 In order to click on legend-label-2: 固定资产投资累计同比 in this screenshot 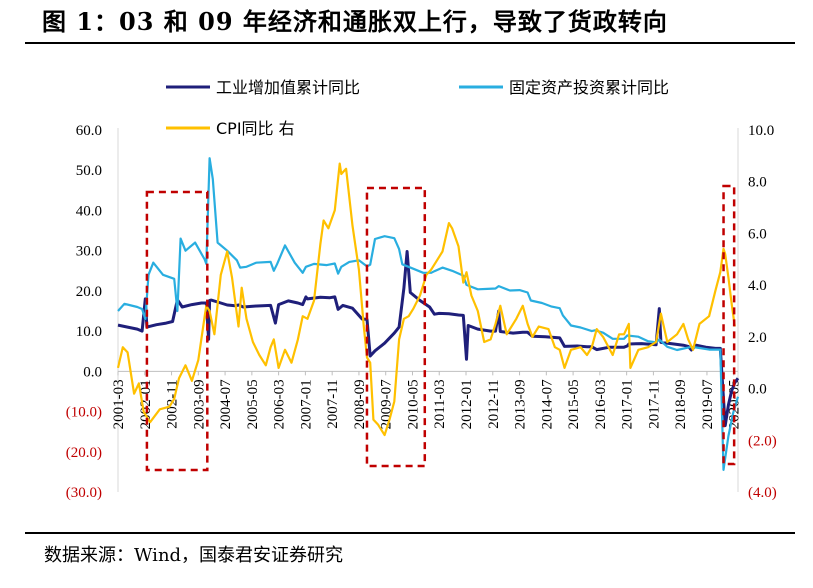, I will do `click(589, 87)`.